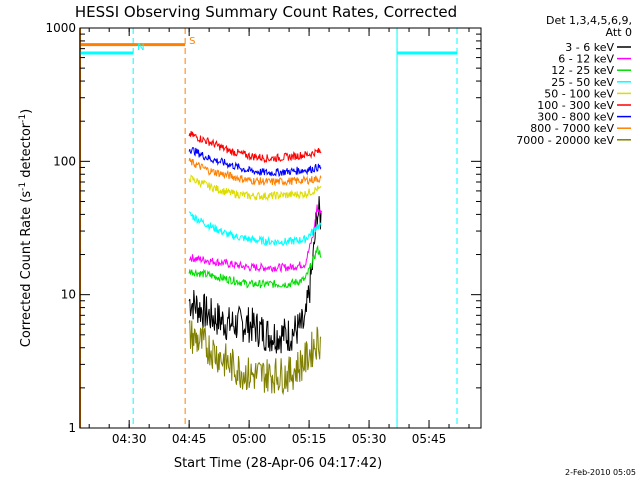  Describe the element at coordinates (619, 32) in the screenshot. I see `legend-header-line2: Att 0` at that location.